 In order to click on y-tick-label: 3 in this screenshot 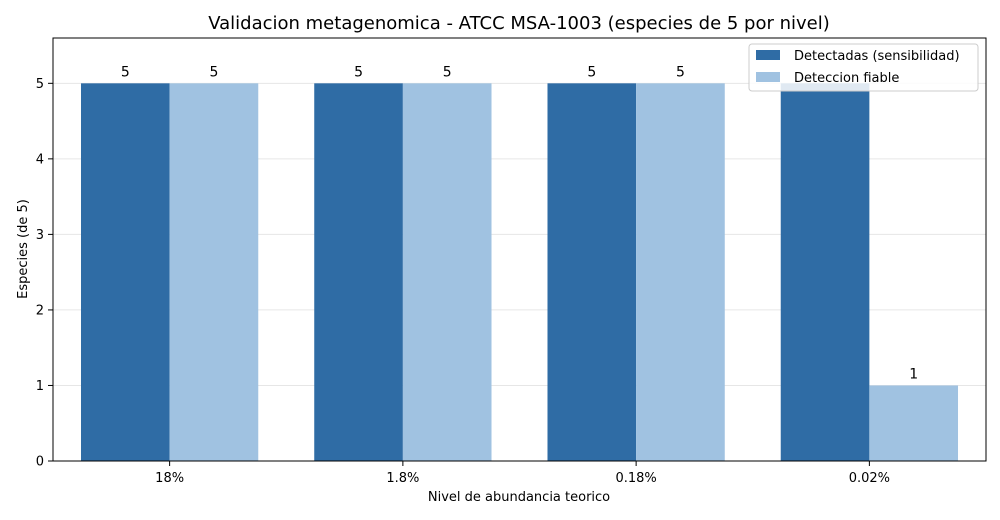, I will do `click(40, 235)`.